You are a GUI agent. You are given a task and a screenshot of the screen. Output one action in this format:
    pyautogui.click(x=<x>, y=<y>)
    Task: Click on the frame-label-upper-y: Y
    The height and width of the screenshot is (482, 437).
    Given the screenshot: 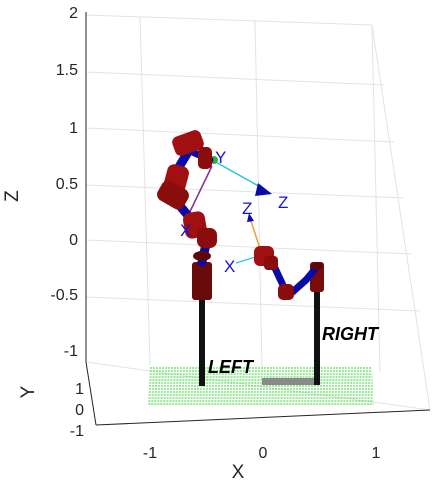 What is the action you would take?
    pyautogui.click(x=220, y=157)
    